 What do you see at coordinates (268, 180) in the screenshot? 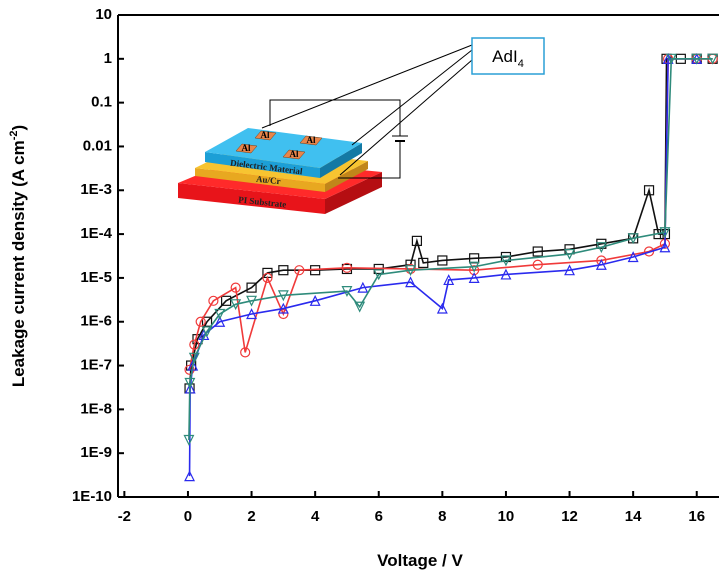
I see `electrode-label: Au/Cr` at bounding box center [268, 180].